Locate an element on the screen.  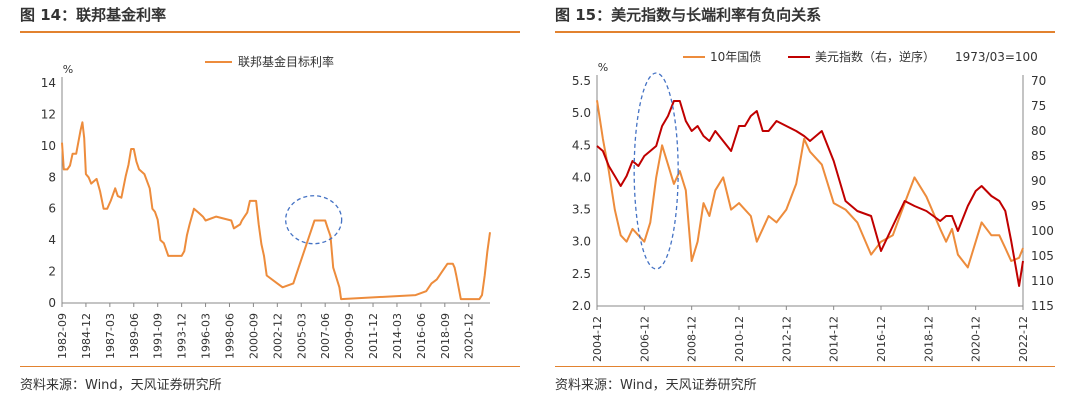
x-tick-label: 1993-12 is located at coordinates (182, 336).